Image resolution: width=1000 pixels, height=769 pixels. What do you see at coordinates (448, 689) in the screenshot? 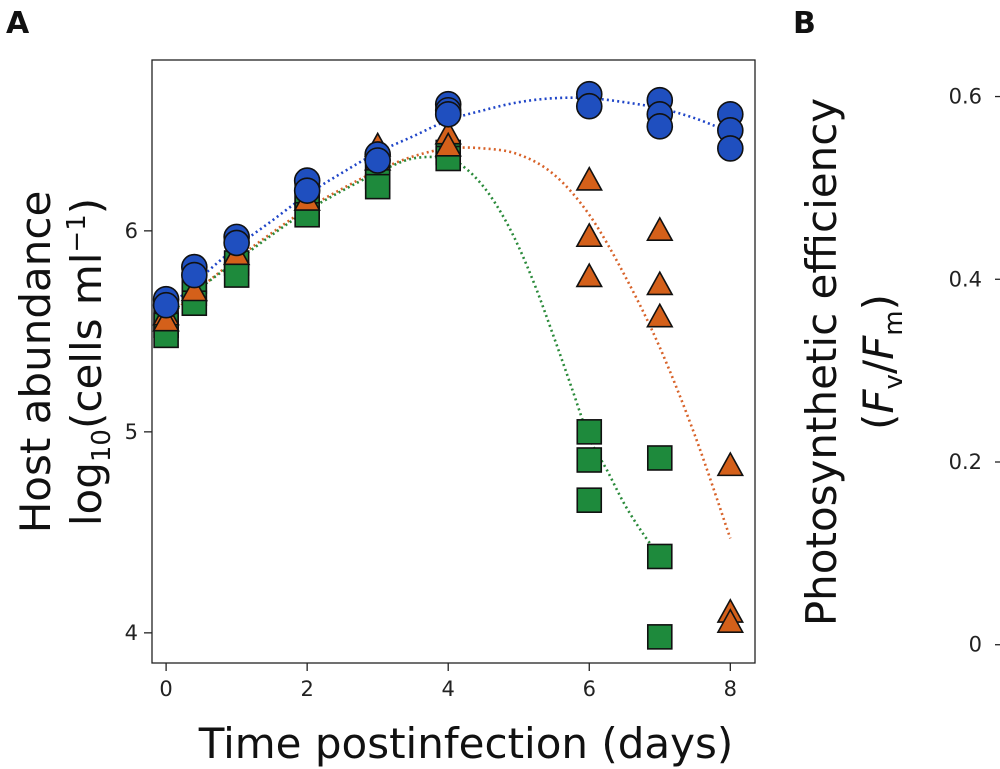
I see `x-tick-label: 4` at bounding box center [448, 689].